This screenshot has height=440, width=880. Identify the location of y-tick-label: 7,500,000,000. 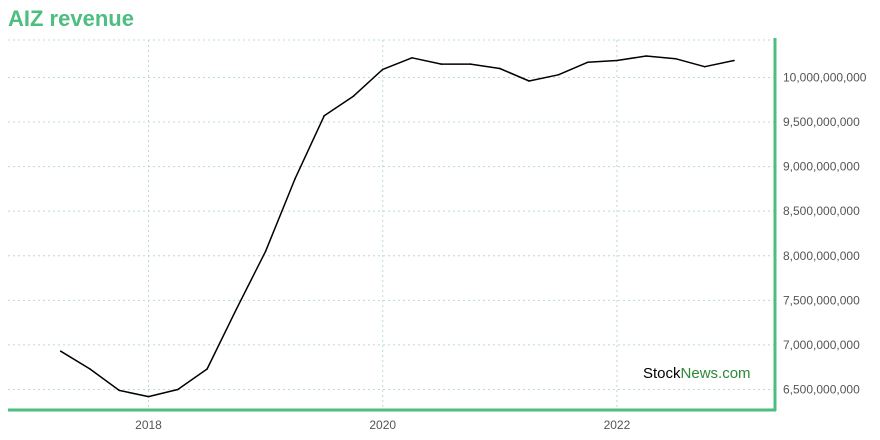
(821, 300).